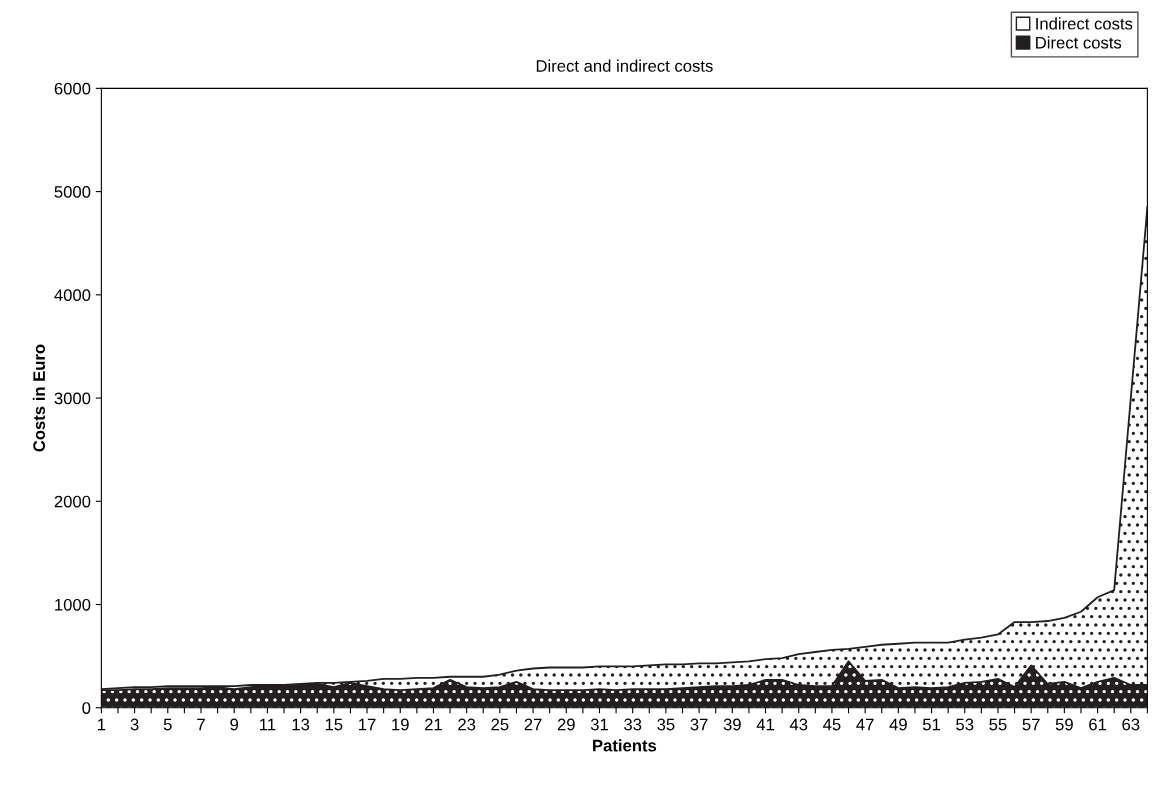 Image resolution: width=1152 pixels, height=789 pixels. I want to click on legend-label: Indirect costs, so click(1084, 23).